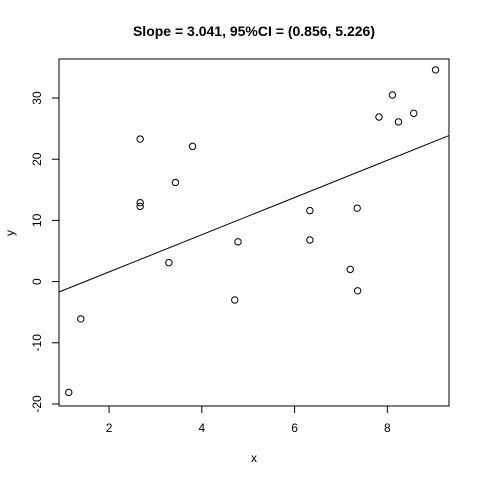 The height and width of the screenshot is (480, 480). Describe the element at coordinates (45, 252) in the screenshot. I see `y-axis: -20 -10 0 10 20 30` at that location.